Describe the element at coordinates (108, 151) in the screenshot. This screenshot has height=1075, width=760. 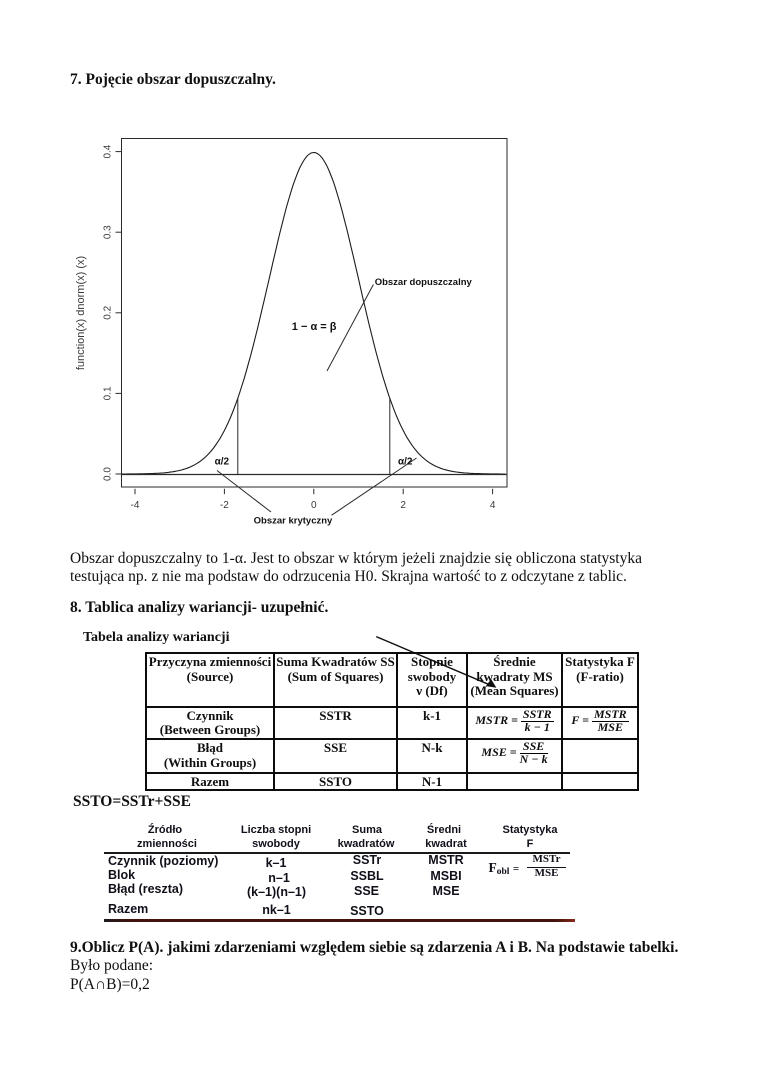
I see `svg-text: 0.4` at that location.